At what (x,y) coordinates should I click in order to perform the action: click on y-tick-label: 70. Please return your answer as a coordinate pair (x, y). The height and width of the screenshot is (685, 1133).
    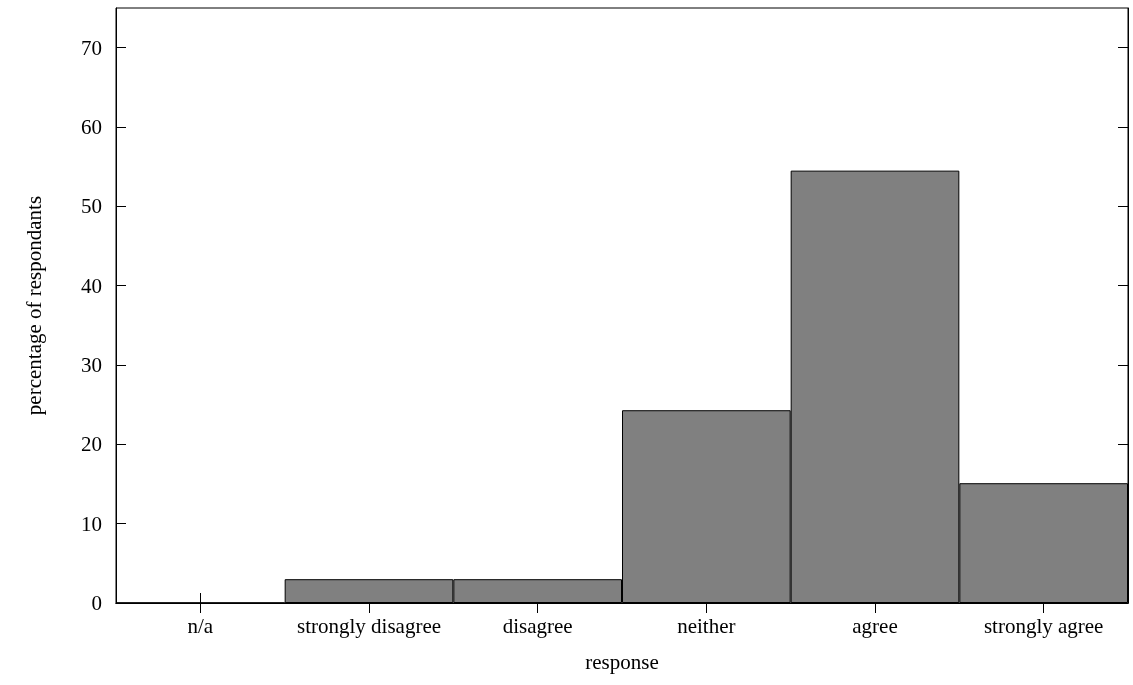
    Looking at the image, I should click on (91, 47).